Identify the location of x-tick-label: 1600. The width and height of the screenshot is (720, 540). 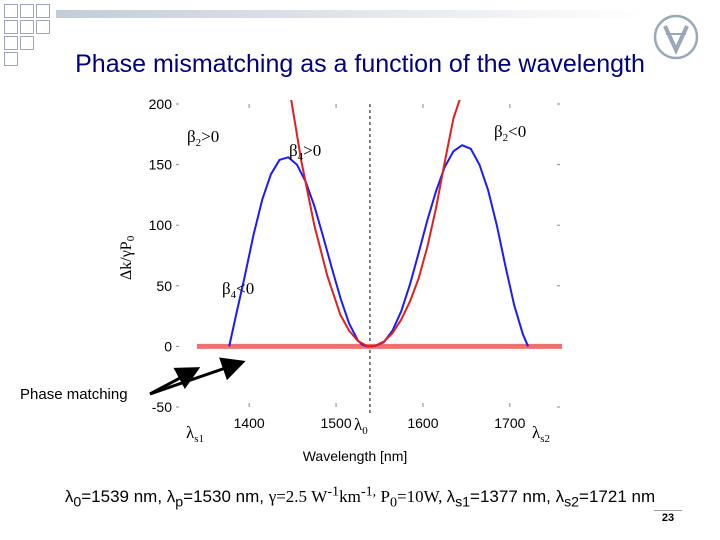
(422, 423).